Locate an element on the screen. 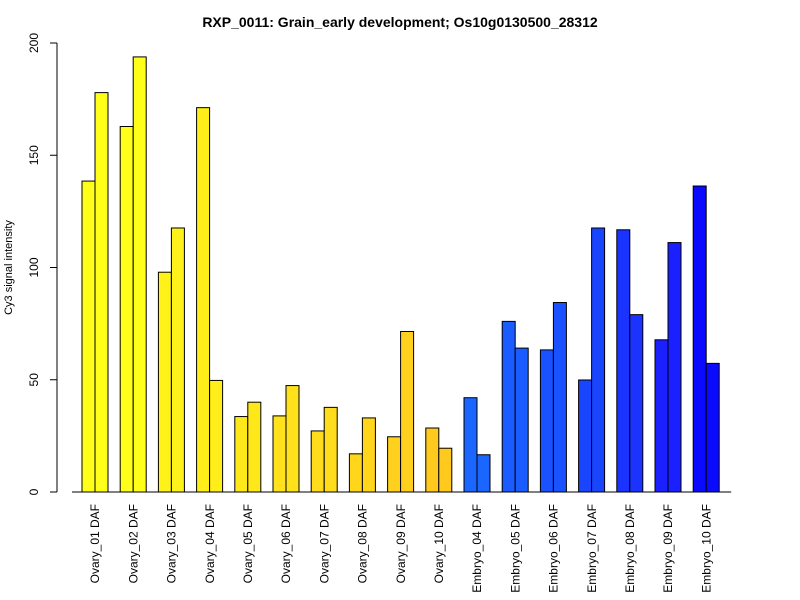  x-tick-label: Ovary_06 DAF is located at coordinates (286, 543).